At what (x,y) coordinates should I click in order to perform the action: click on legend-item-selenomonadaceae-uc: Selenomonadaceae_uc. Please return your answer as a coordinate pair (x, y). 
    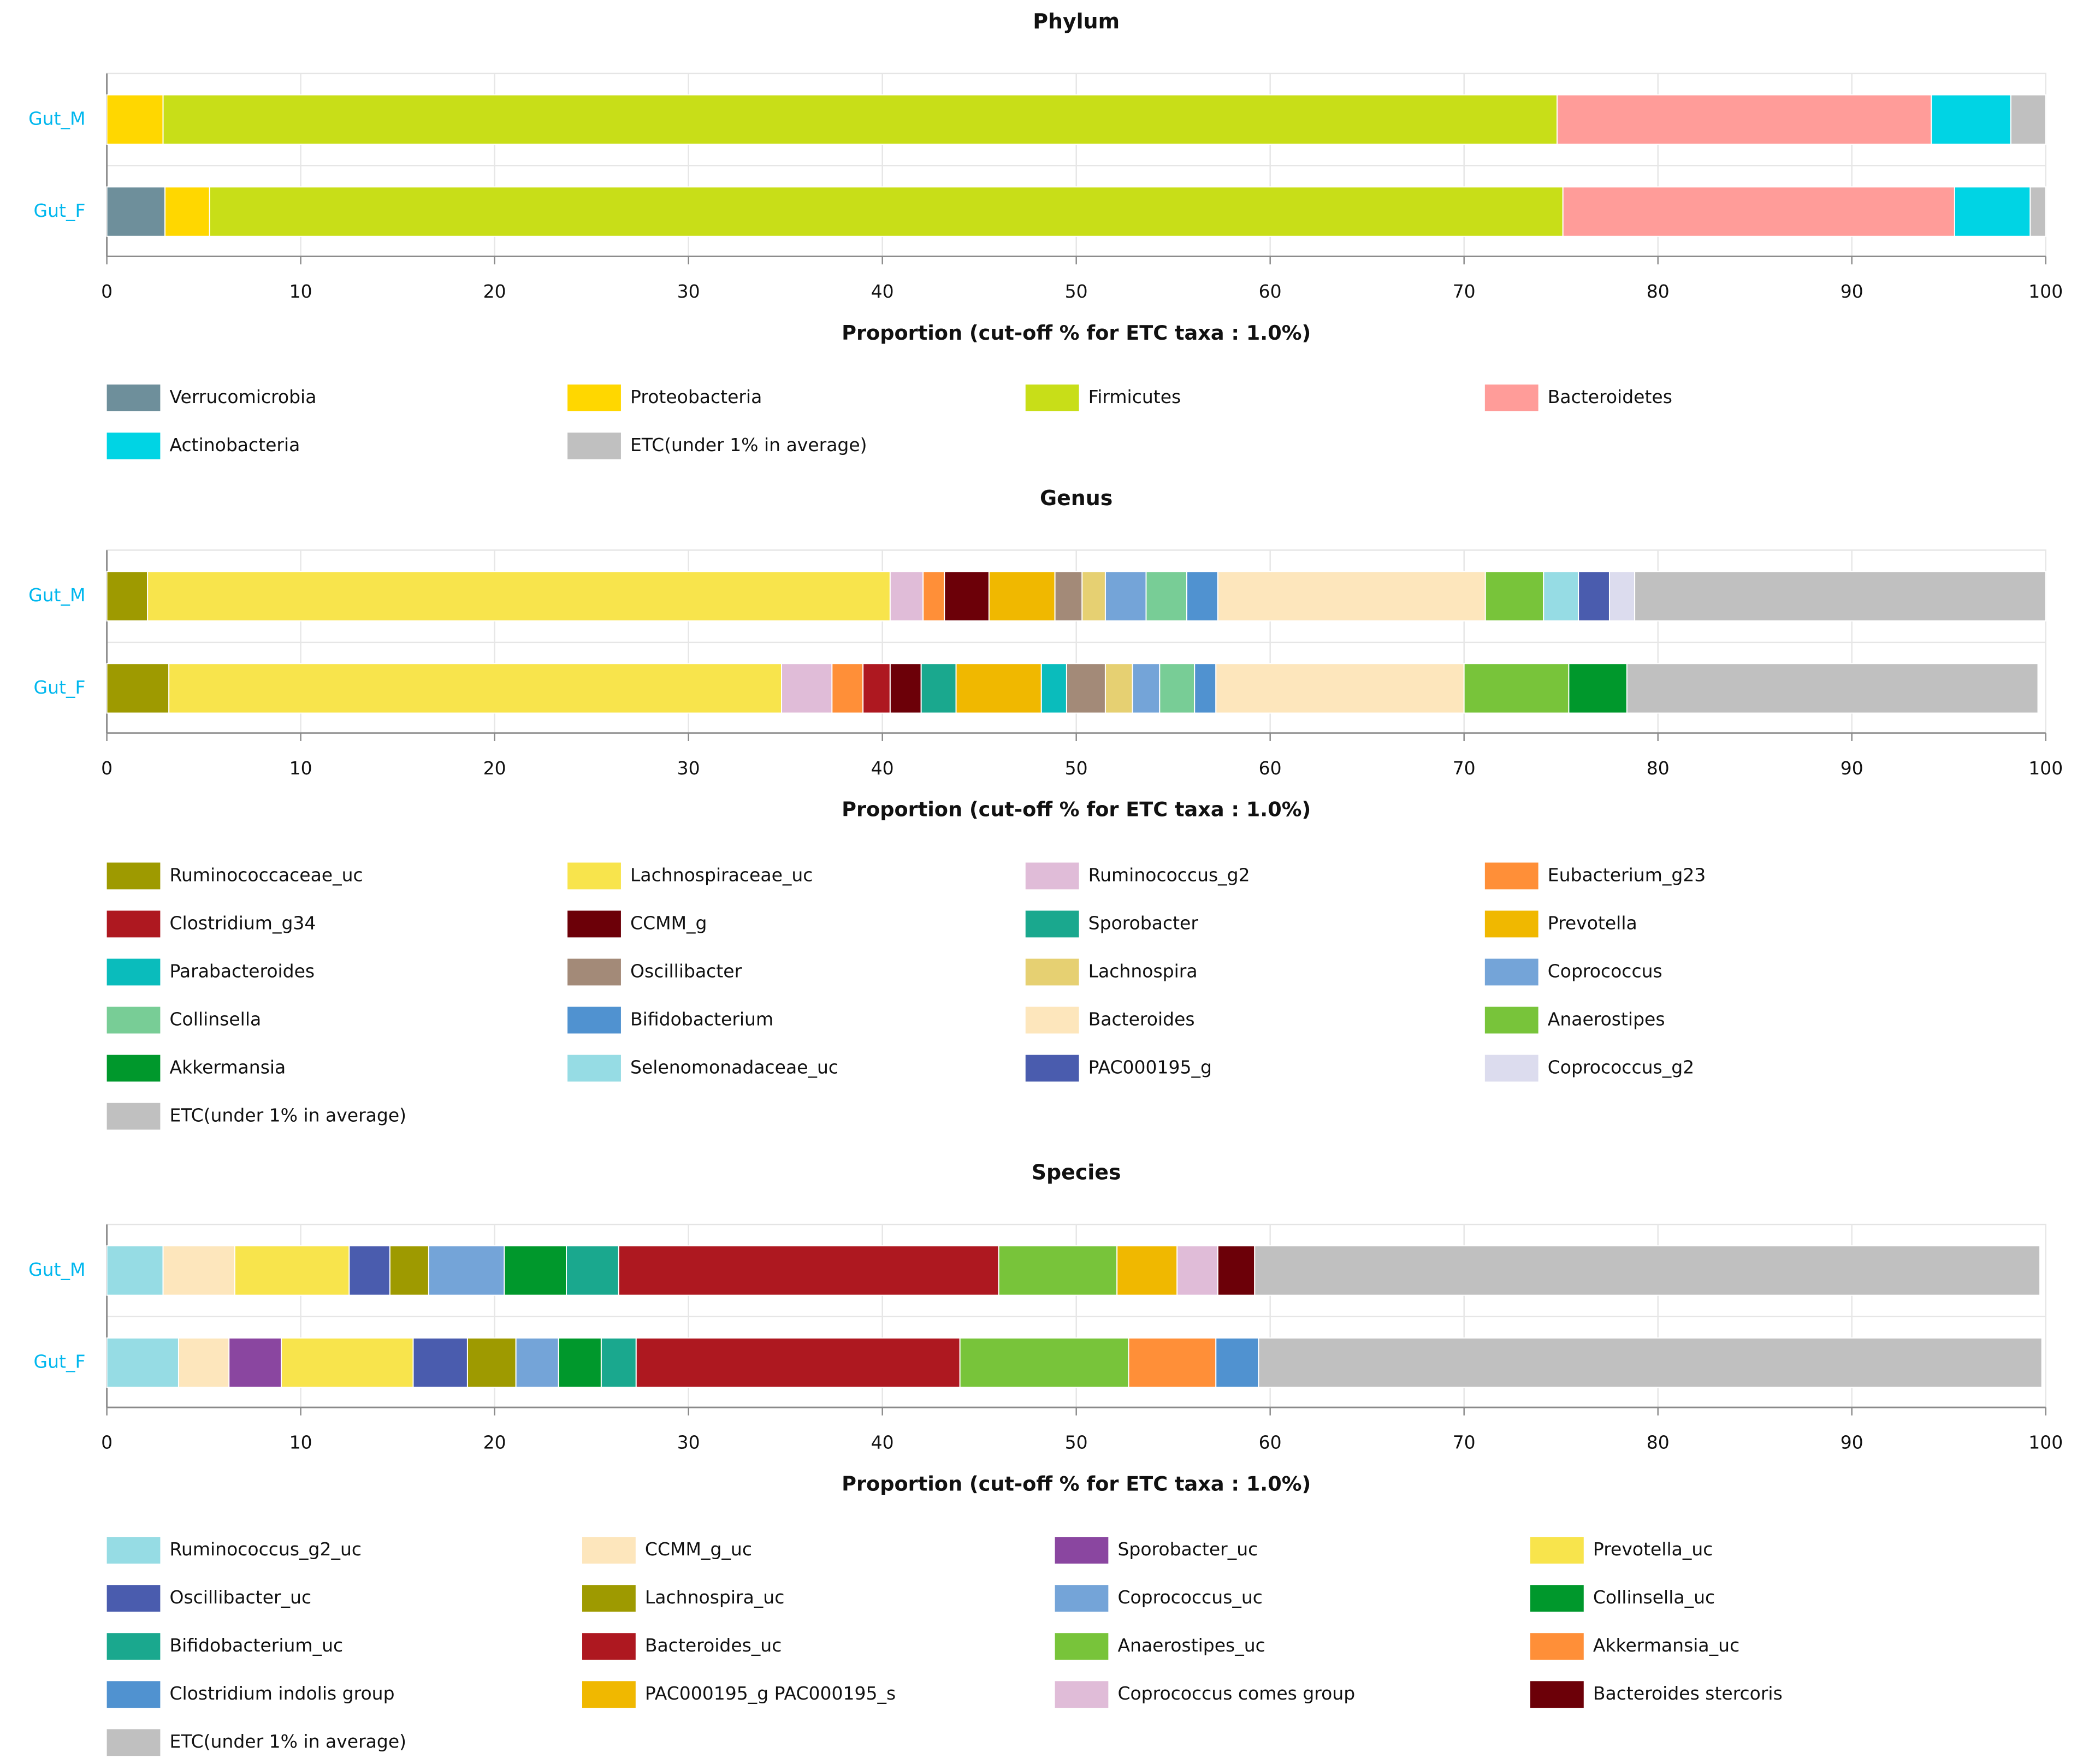
    Looking at the image, I should click on (702, 1068).